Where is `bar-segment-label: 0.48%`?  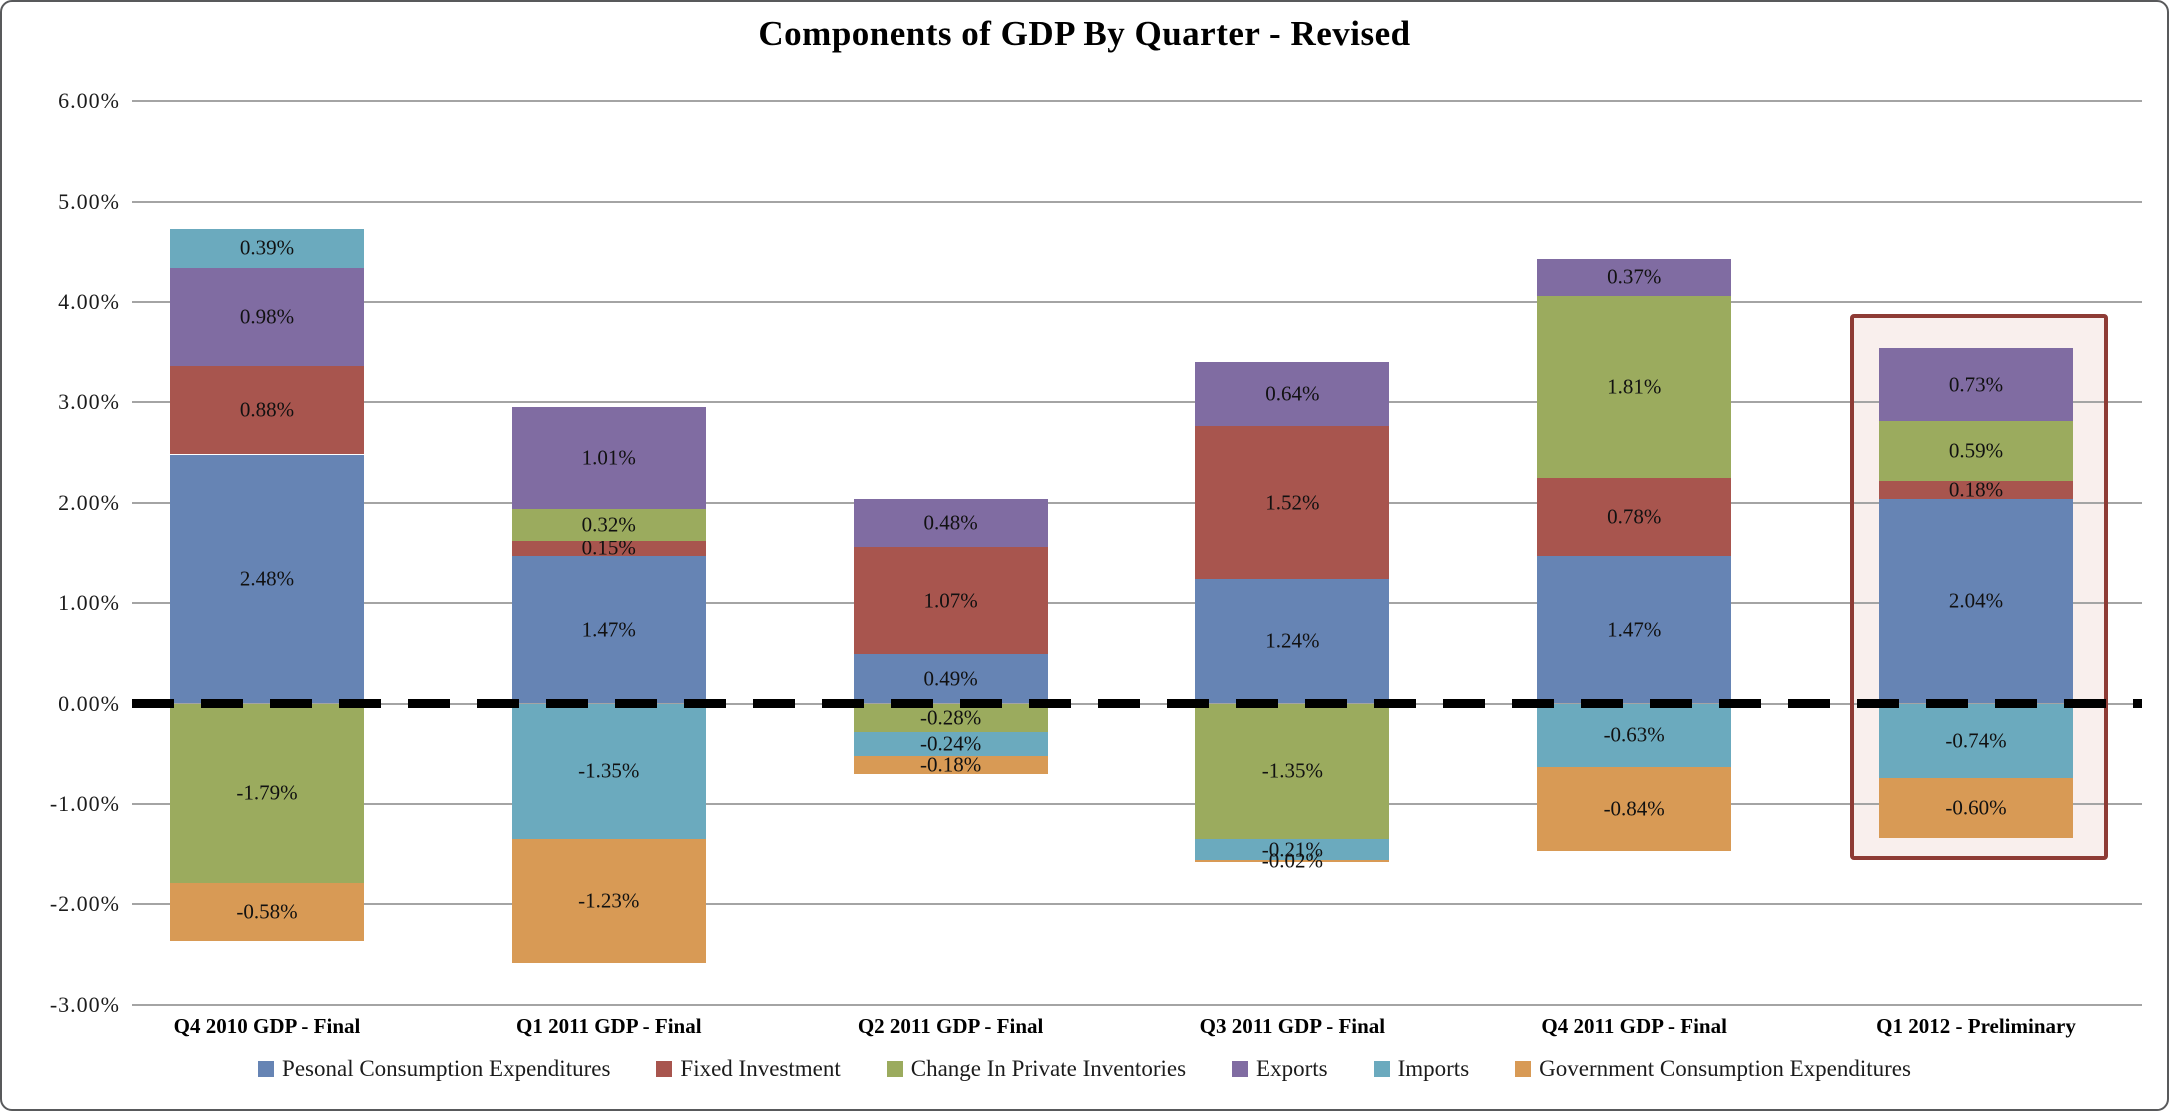
bar-segment-label: 0.48% is located at coordinates (950, 522).